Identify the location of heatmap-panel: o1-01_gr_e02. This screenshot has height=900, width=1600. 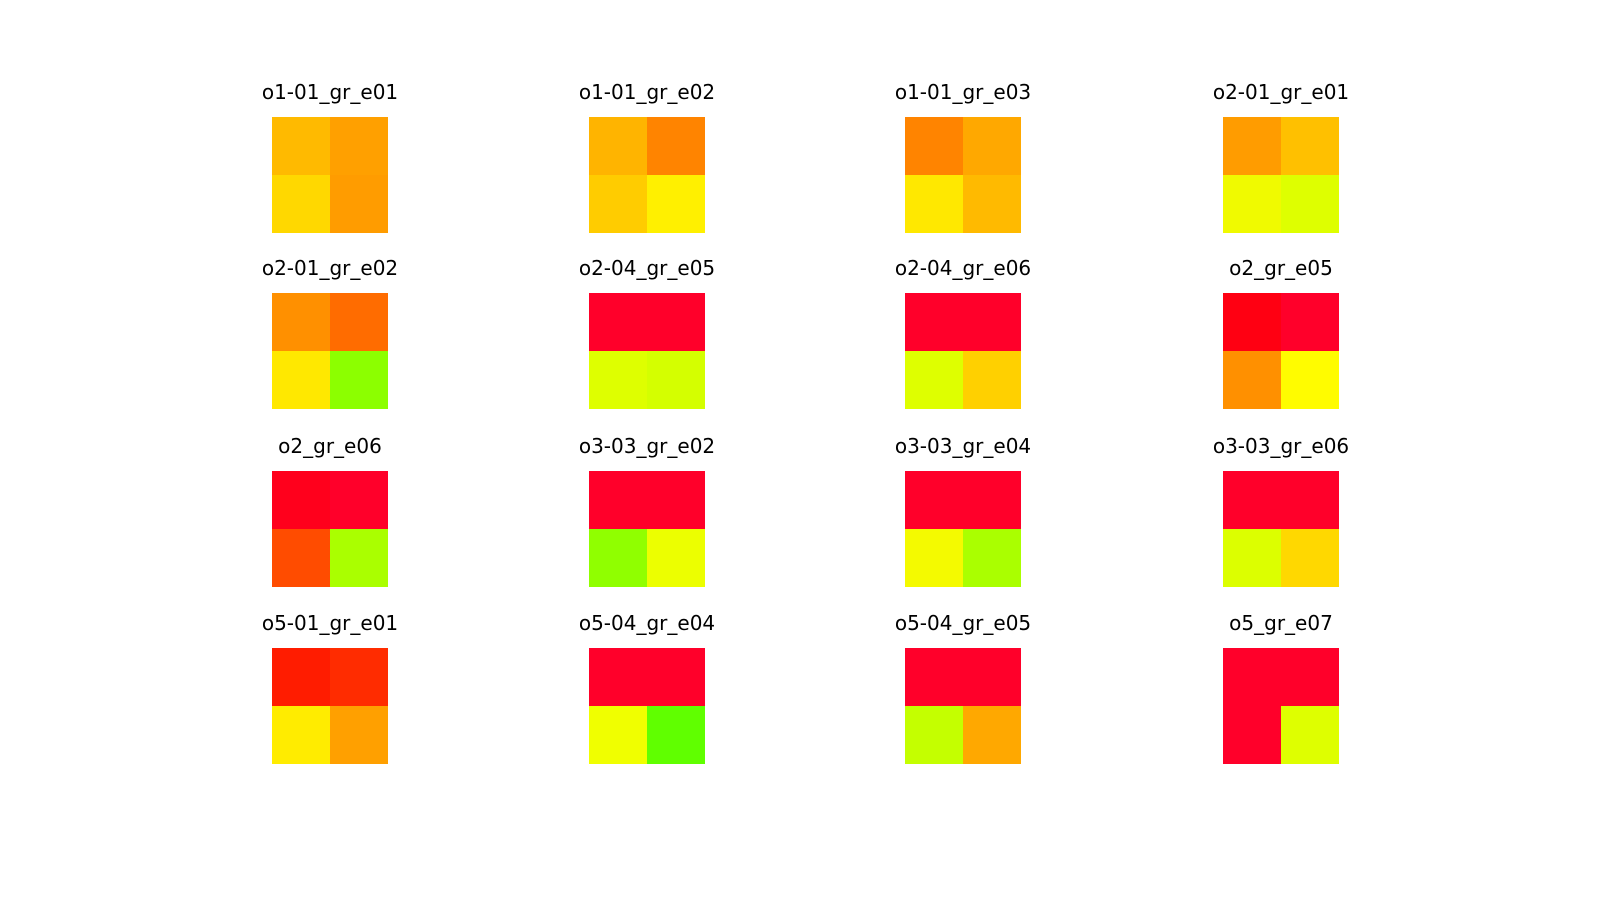
(647, 170).